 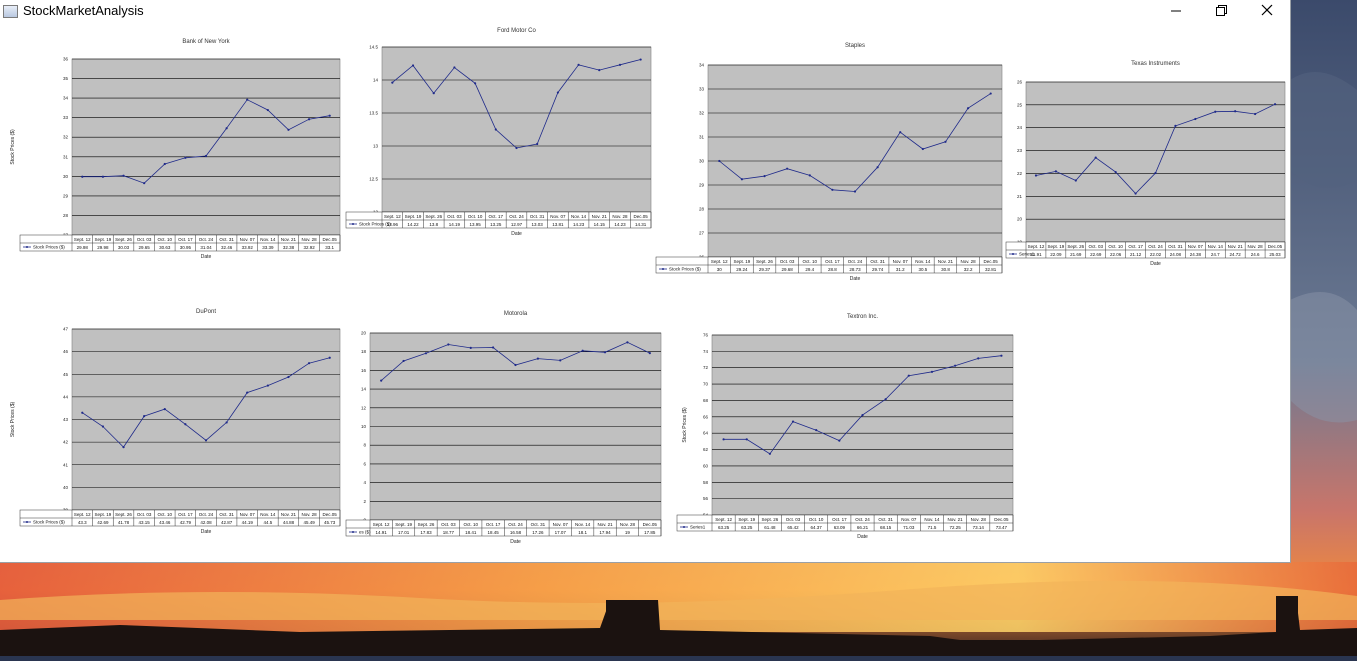 I want to click on minimize-button, so click(x=1176, y=11).